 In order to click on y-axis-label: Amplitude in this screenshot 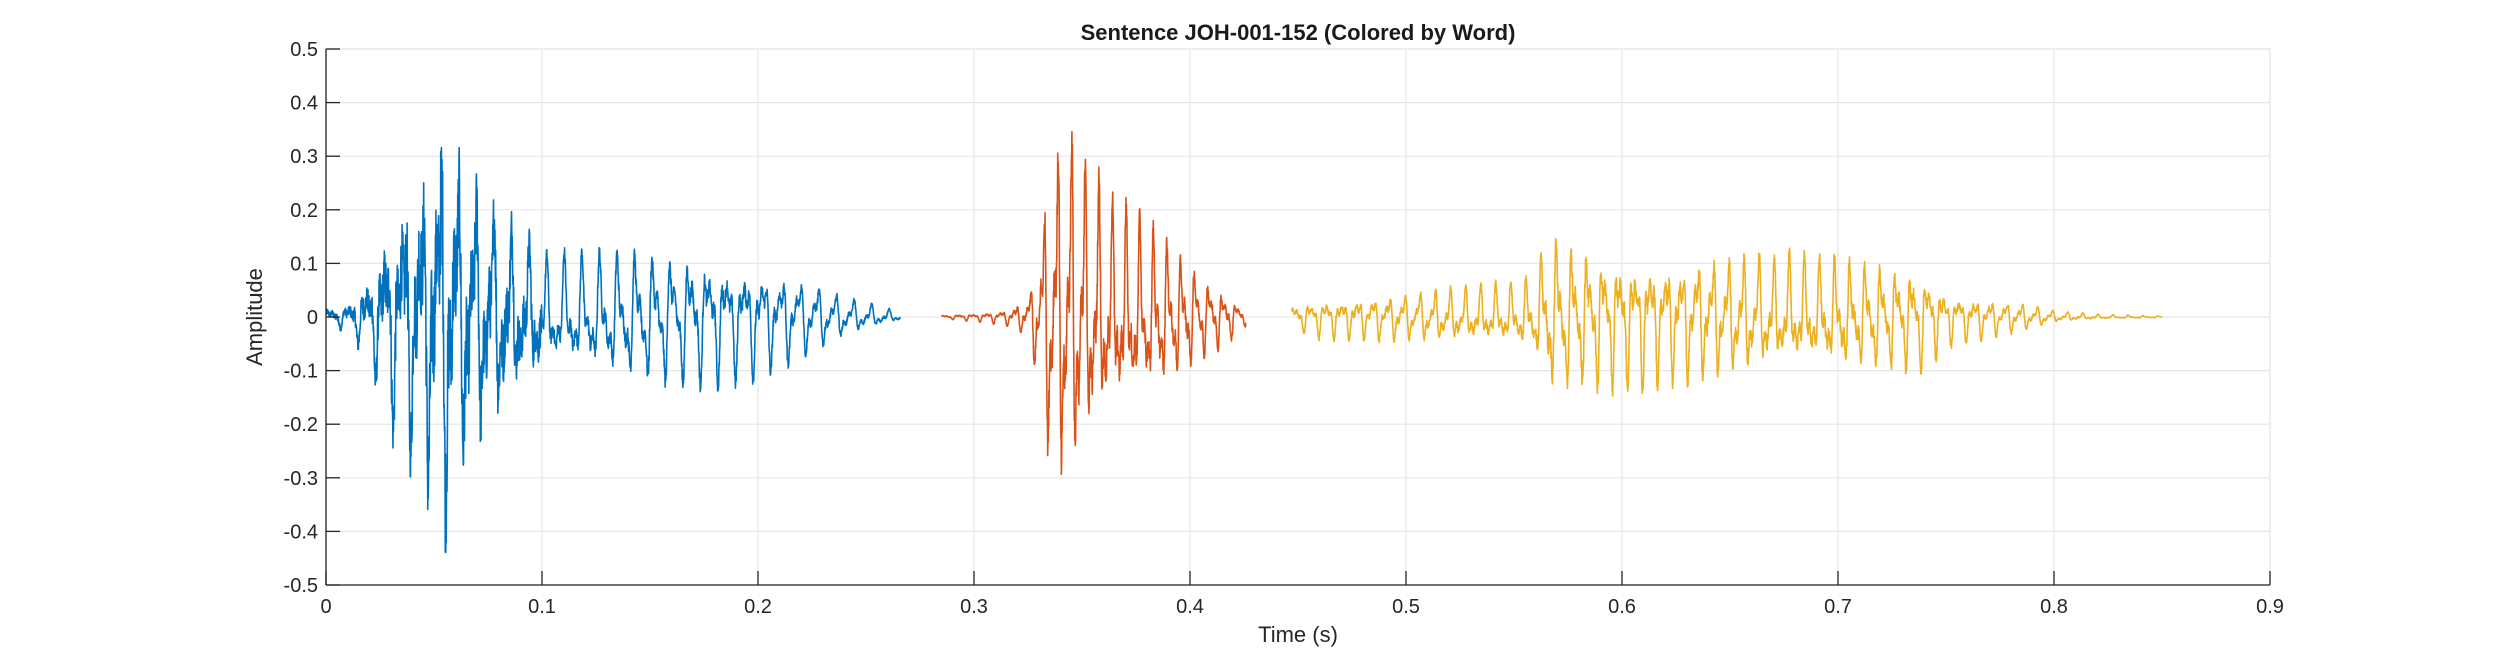, I will do `click(254, 317)`.